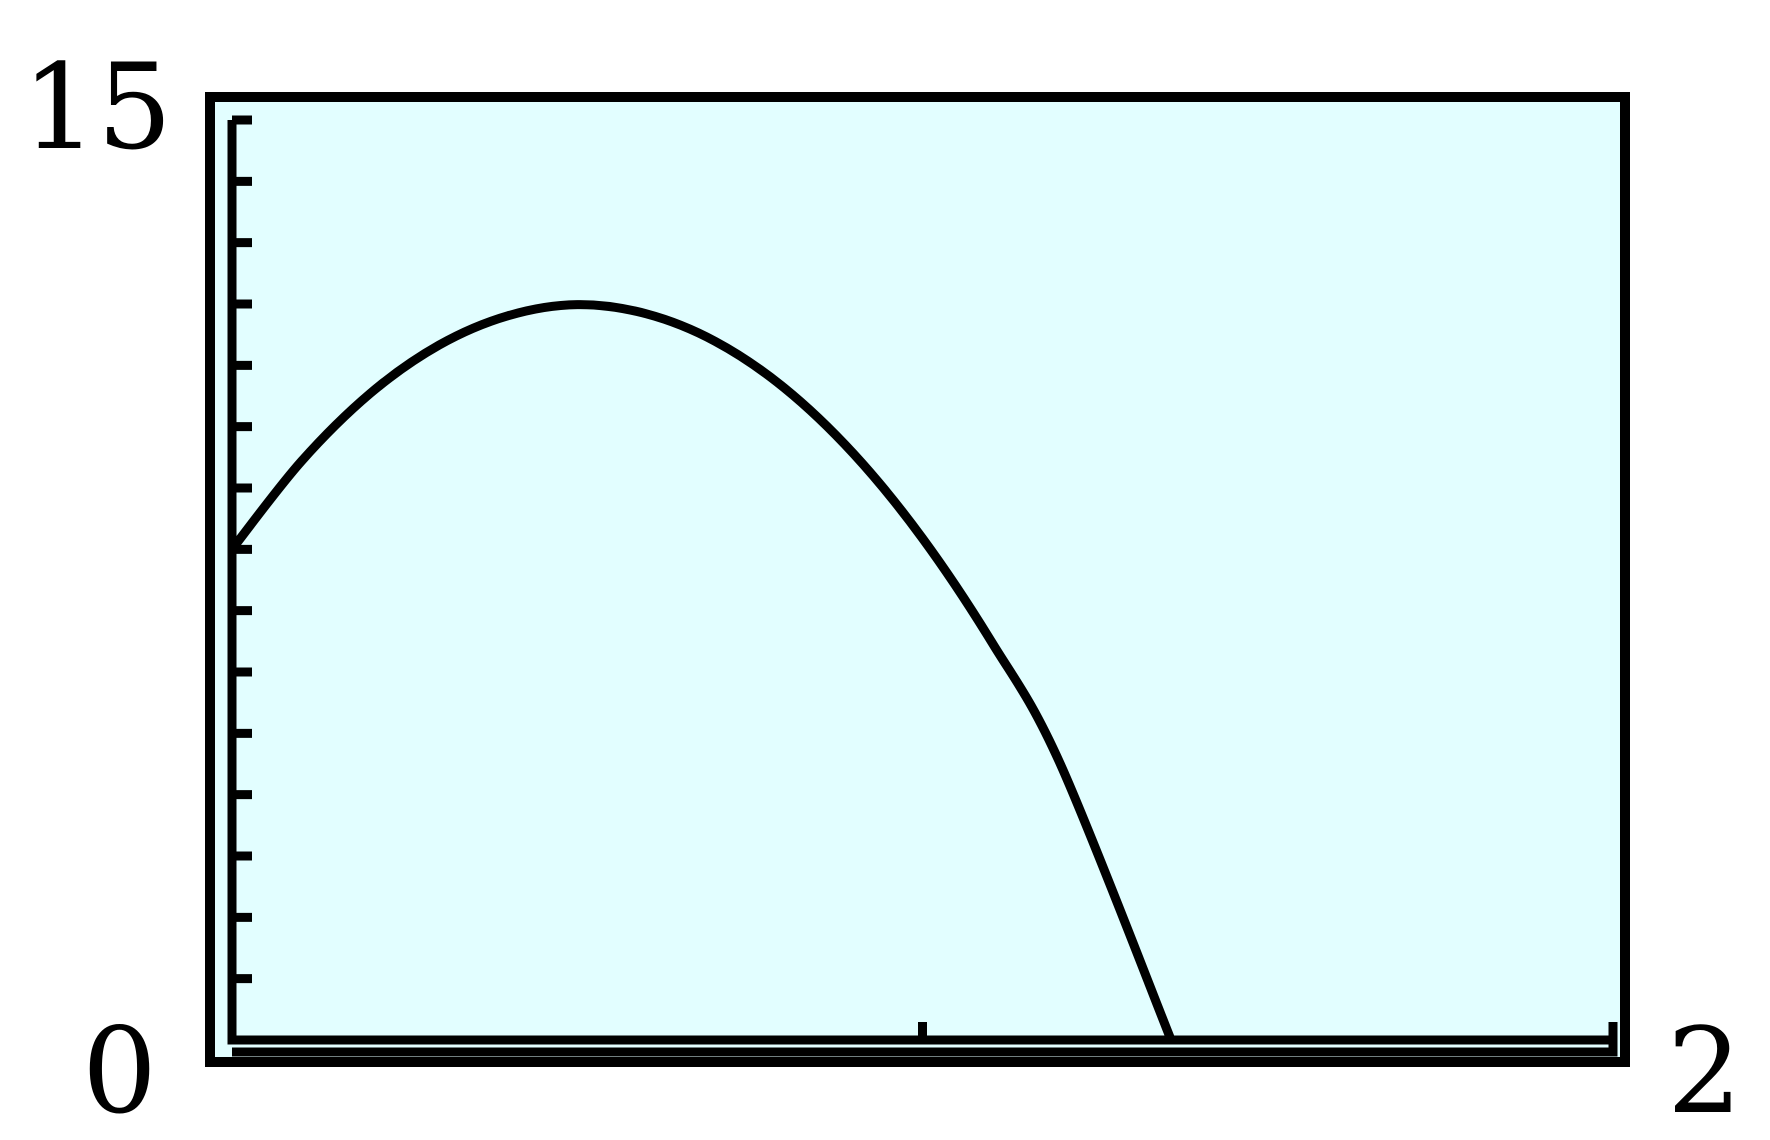 The width and height of the screenshot is (1770, 1140). I want to click on x-max-label: 2, so click(1704, 1071).